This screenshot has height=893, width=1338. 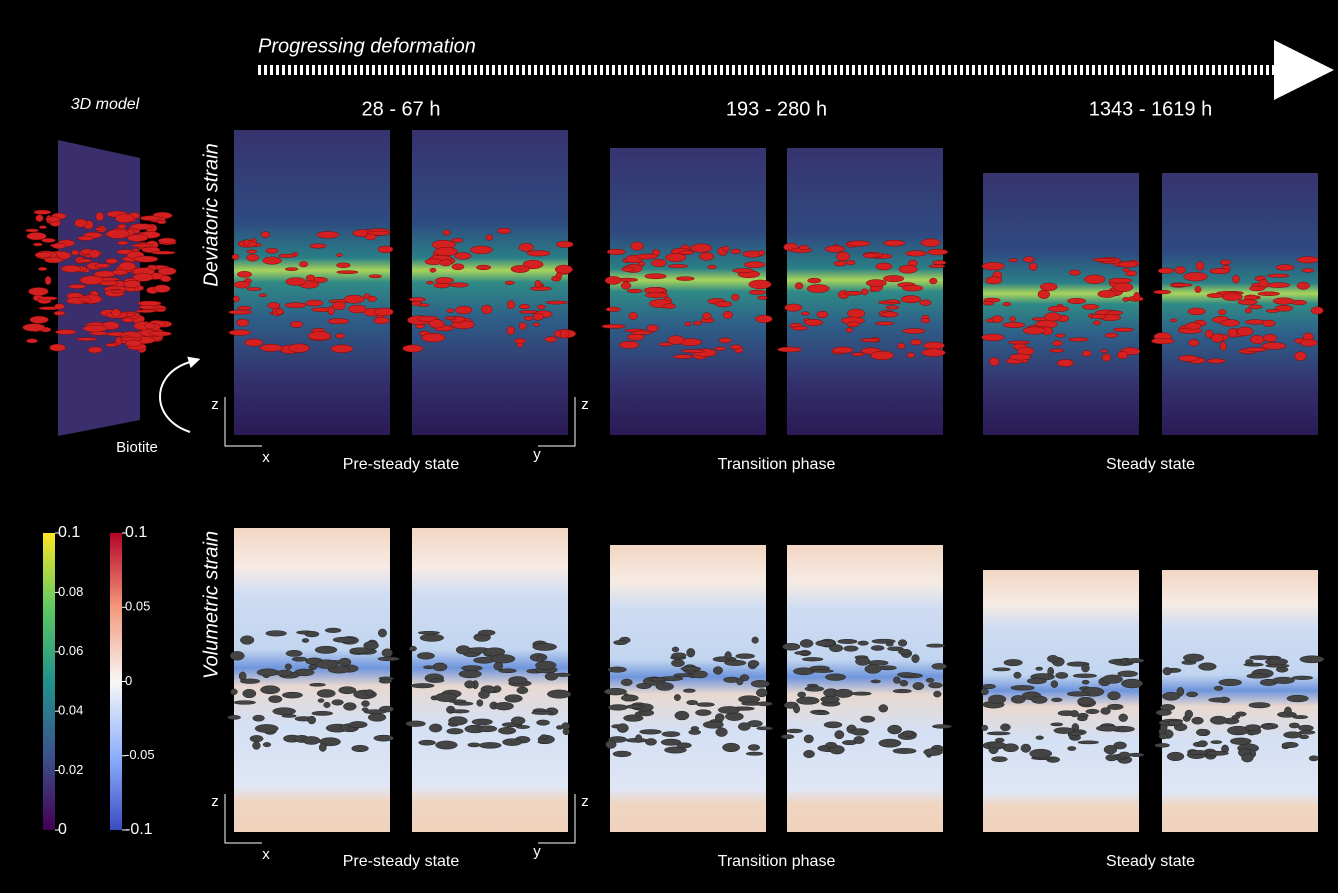 I want to click on phase-label: Transition phase, so click(x=777, y=861).